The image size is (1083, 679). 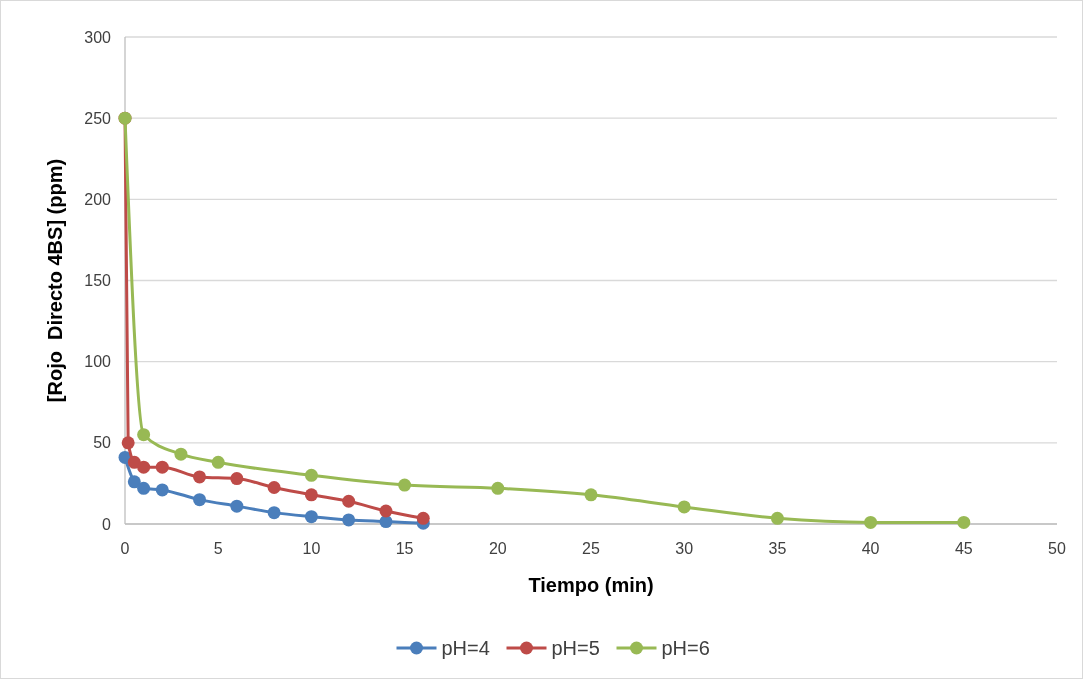 I want to click on legend-label: pH=4, so click(x=465, y=648).